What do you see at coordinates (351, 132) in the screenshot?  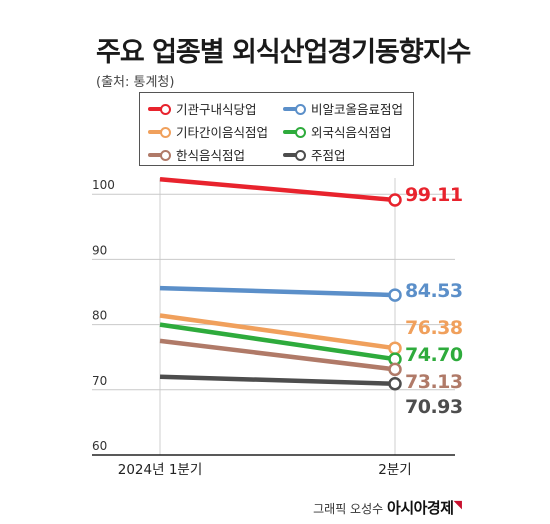 I see `legend-label: 외국식음식점업` at bounding box center [351, 132].